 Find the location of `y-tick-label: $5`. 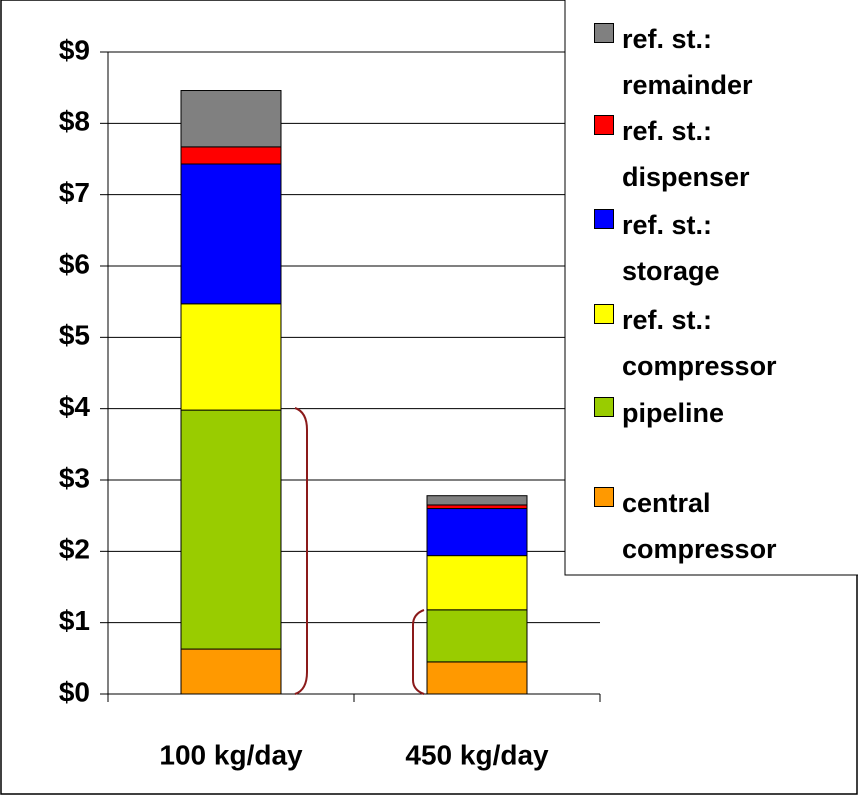

y-tick-label: $5 is located at coordinates (74, 335).